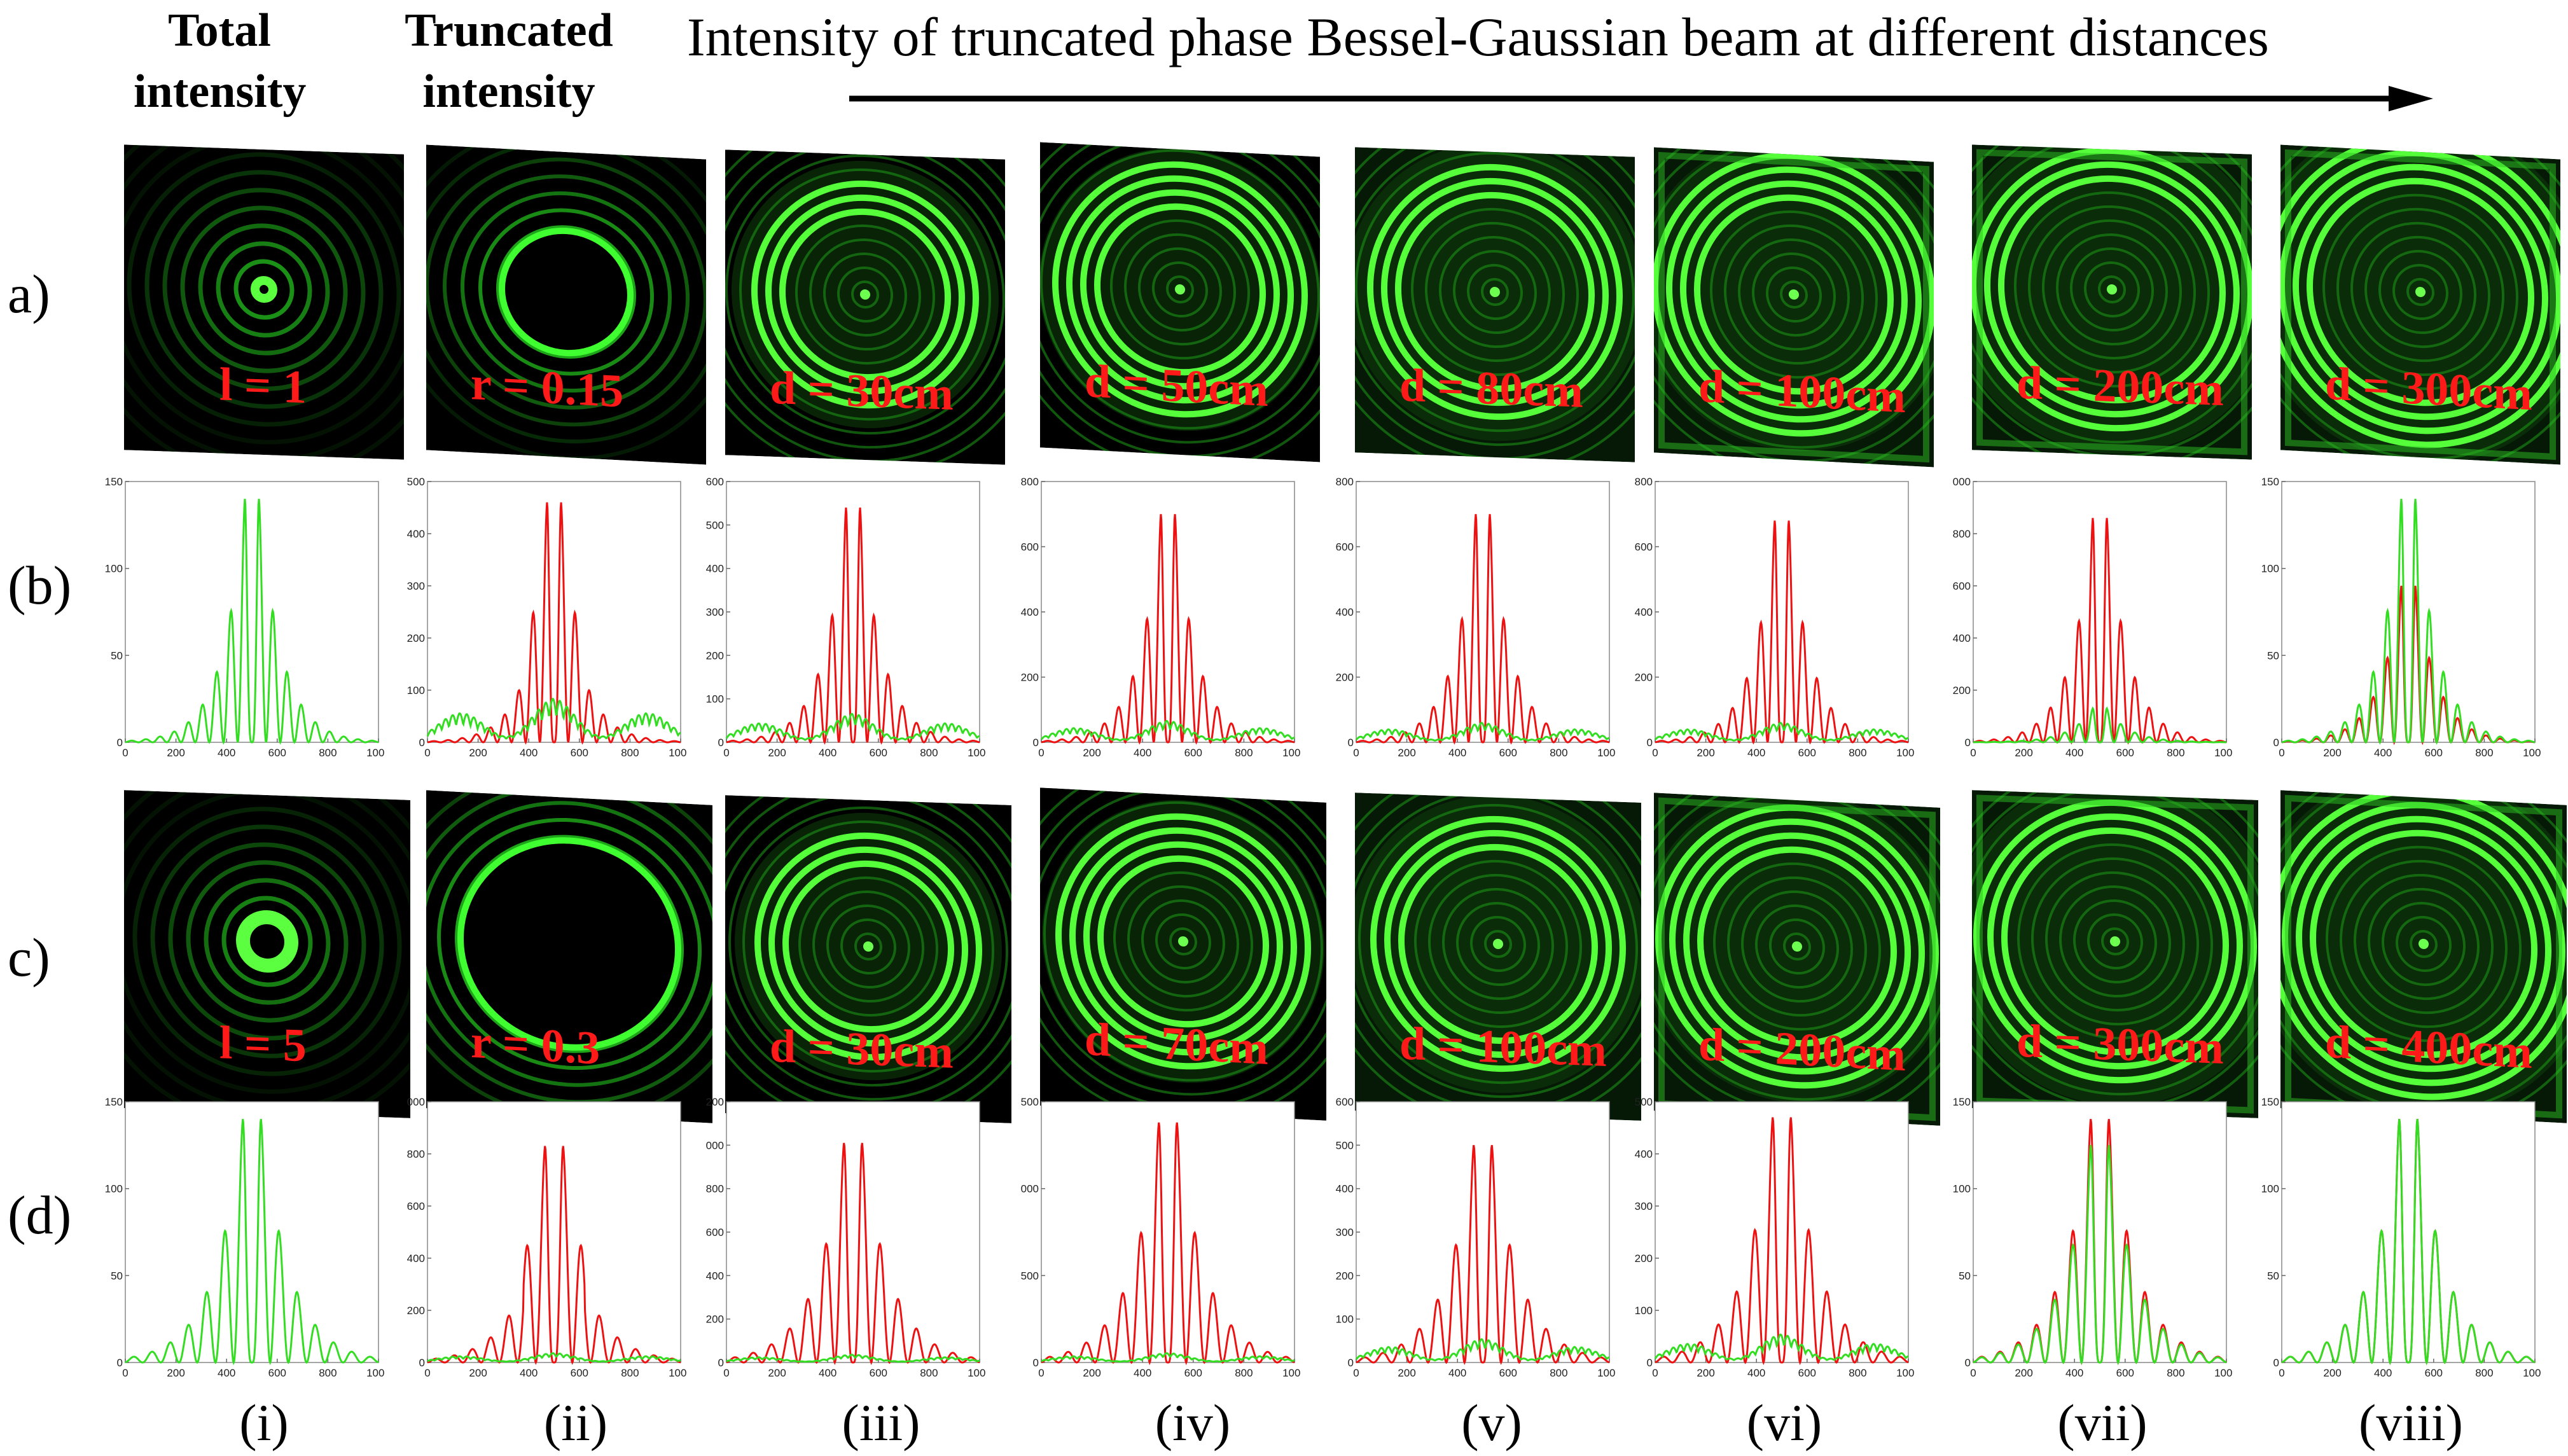  I want to click on panel-label: d = 30cm, so click(862, 390).